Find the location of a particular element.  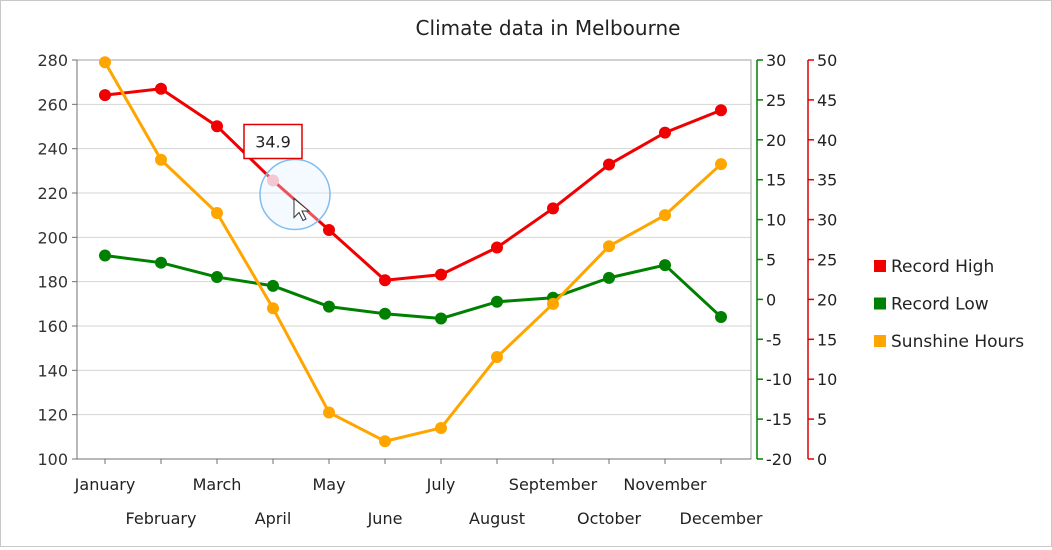

right-axis-record-low-tick-label: 10 is located at coordinates (776, 220).